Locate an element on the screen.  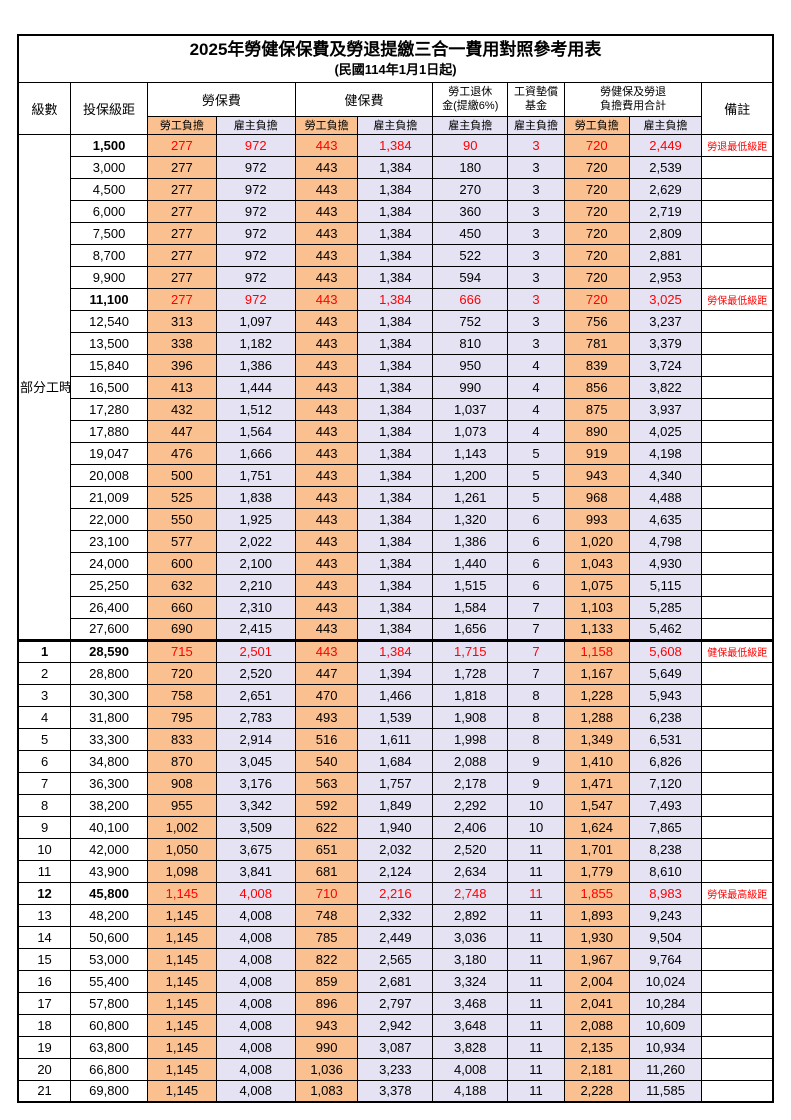
level-cell: 7 is located at coordinates (44, 783).